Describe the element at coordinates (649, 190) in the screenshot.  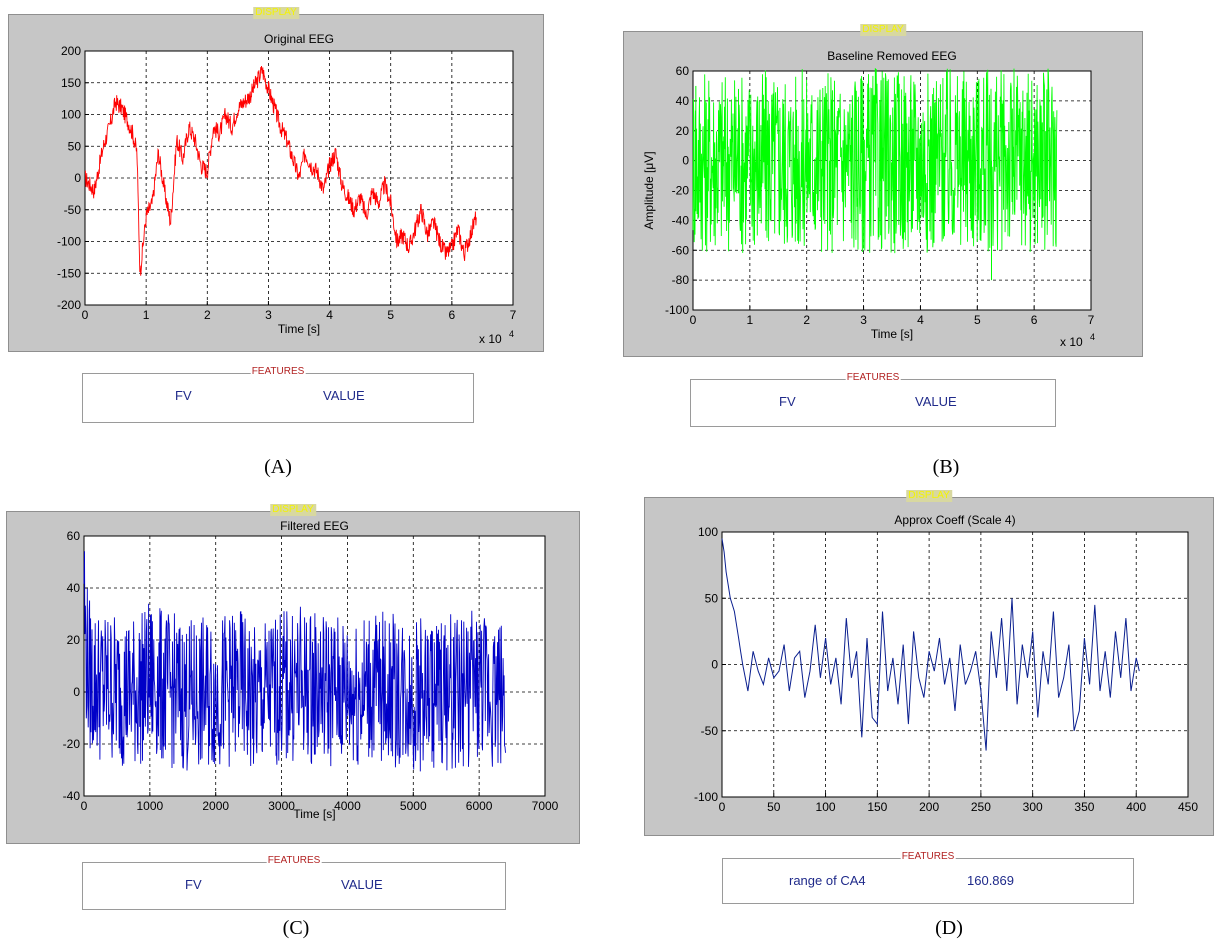
I see `y-axis-label: Amplitude [μV]` at that location.